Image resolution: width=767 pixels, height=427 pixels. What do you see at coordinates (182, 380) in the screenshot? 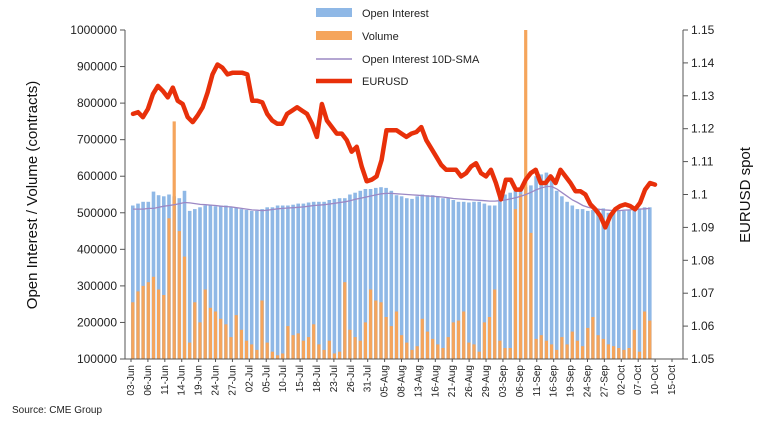
I see `x-tick-label: 14-Jun` at bounding box center [182, 380].